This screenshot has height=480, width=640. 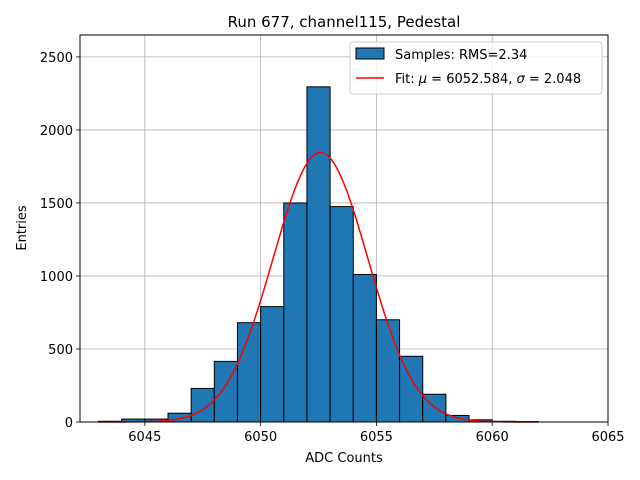 What do you see at coordinates (376, 437) in the screenshot?
I see `x-tick-label: 6055` at bounding box center [376, 437].